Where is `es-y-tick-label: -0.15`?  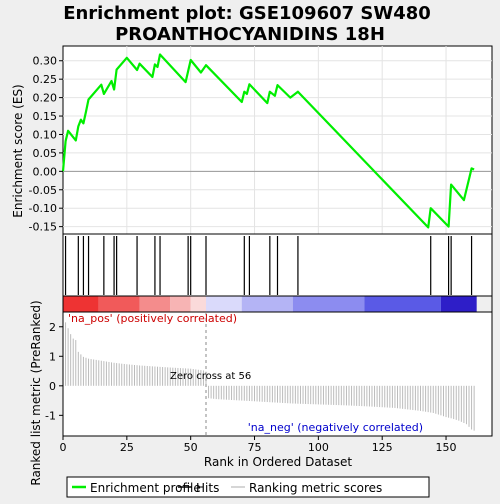
es-y-tick-label: -0.15 is located at coordinates (43, 227).